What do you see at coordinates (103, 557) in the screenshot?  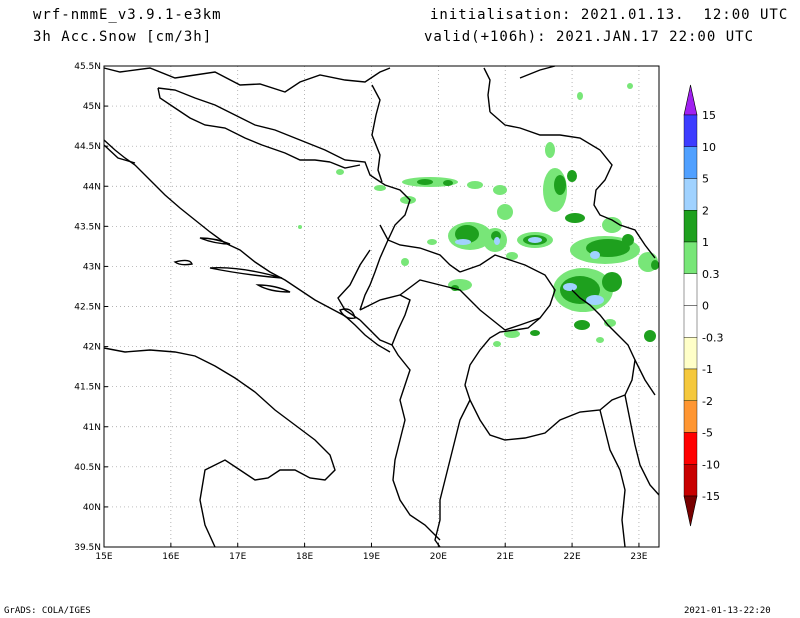 I see `x-tick-label: 15E` at bounding box center [103, 557].